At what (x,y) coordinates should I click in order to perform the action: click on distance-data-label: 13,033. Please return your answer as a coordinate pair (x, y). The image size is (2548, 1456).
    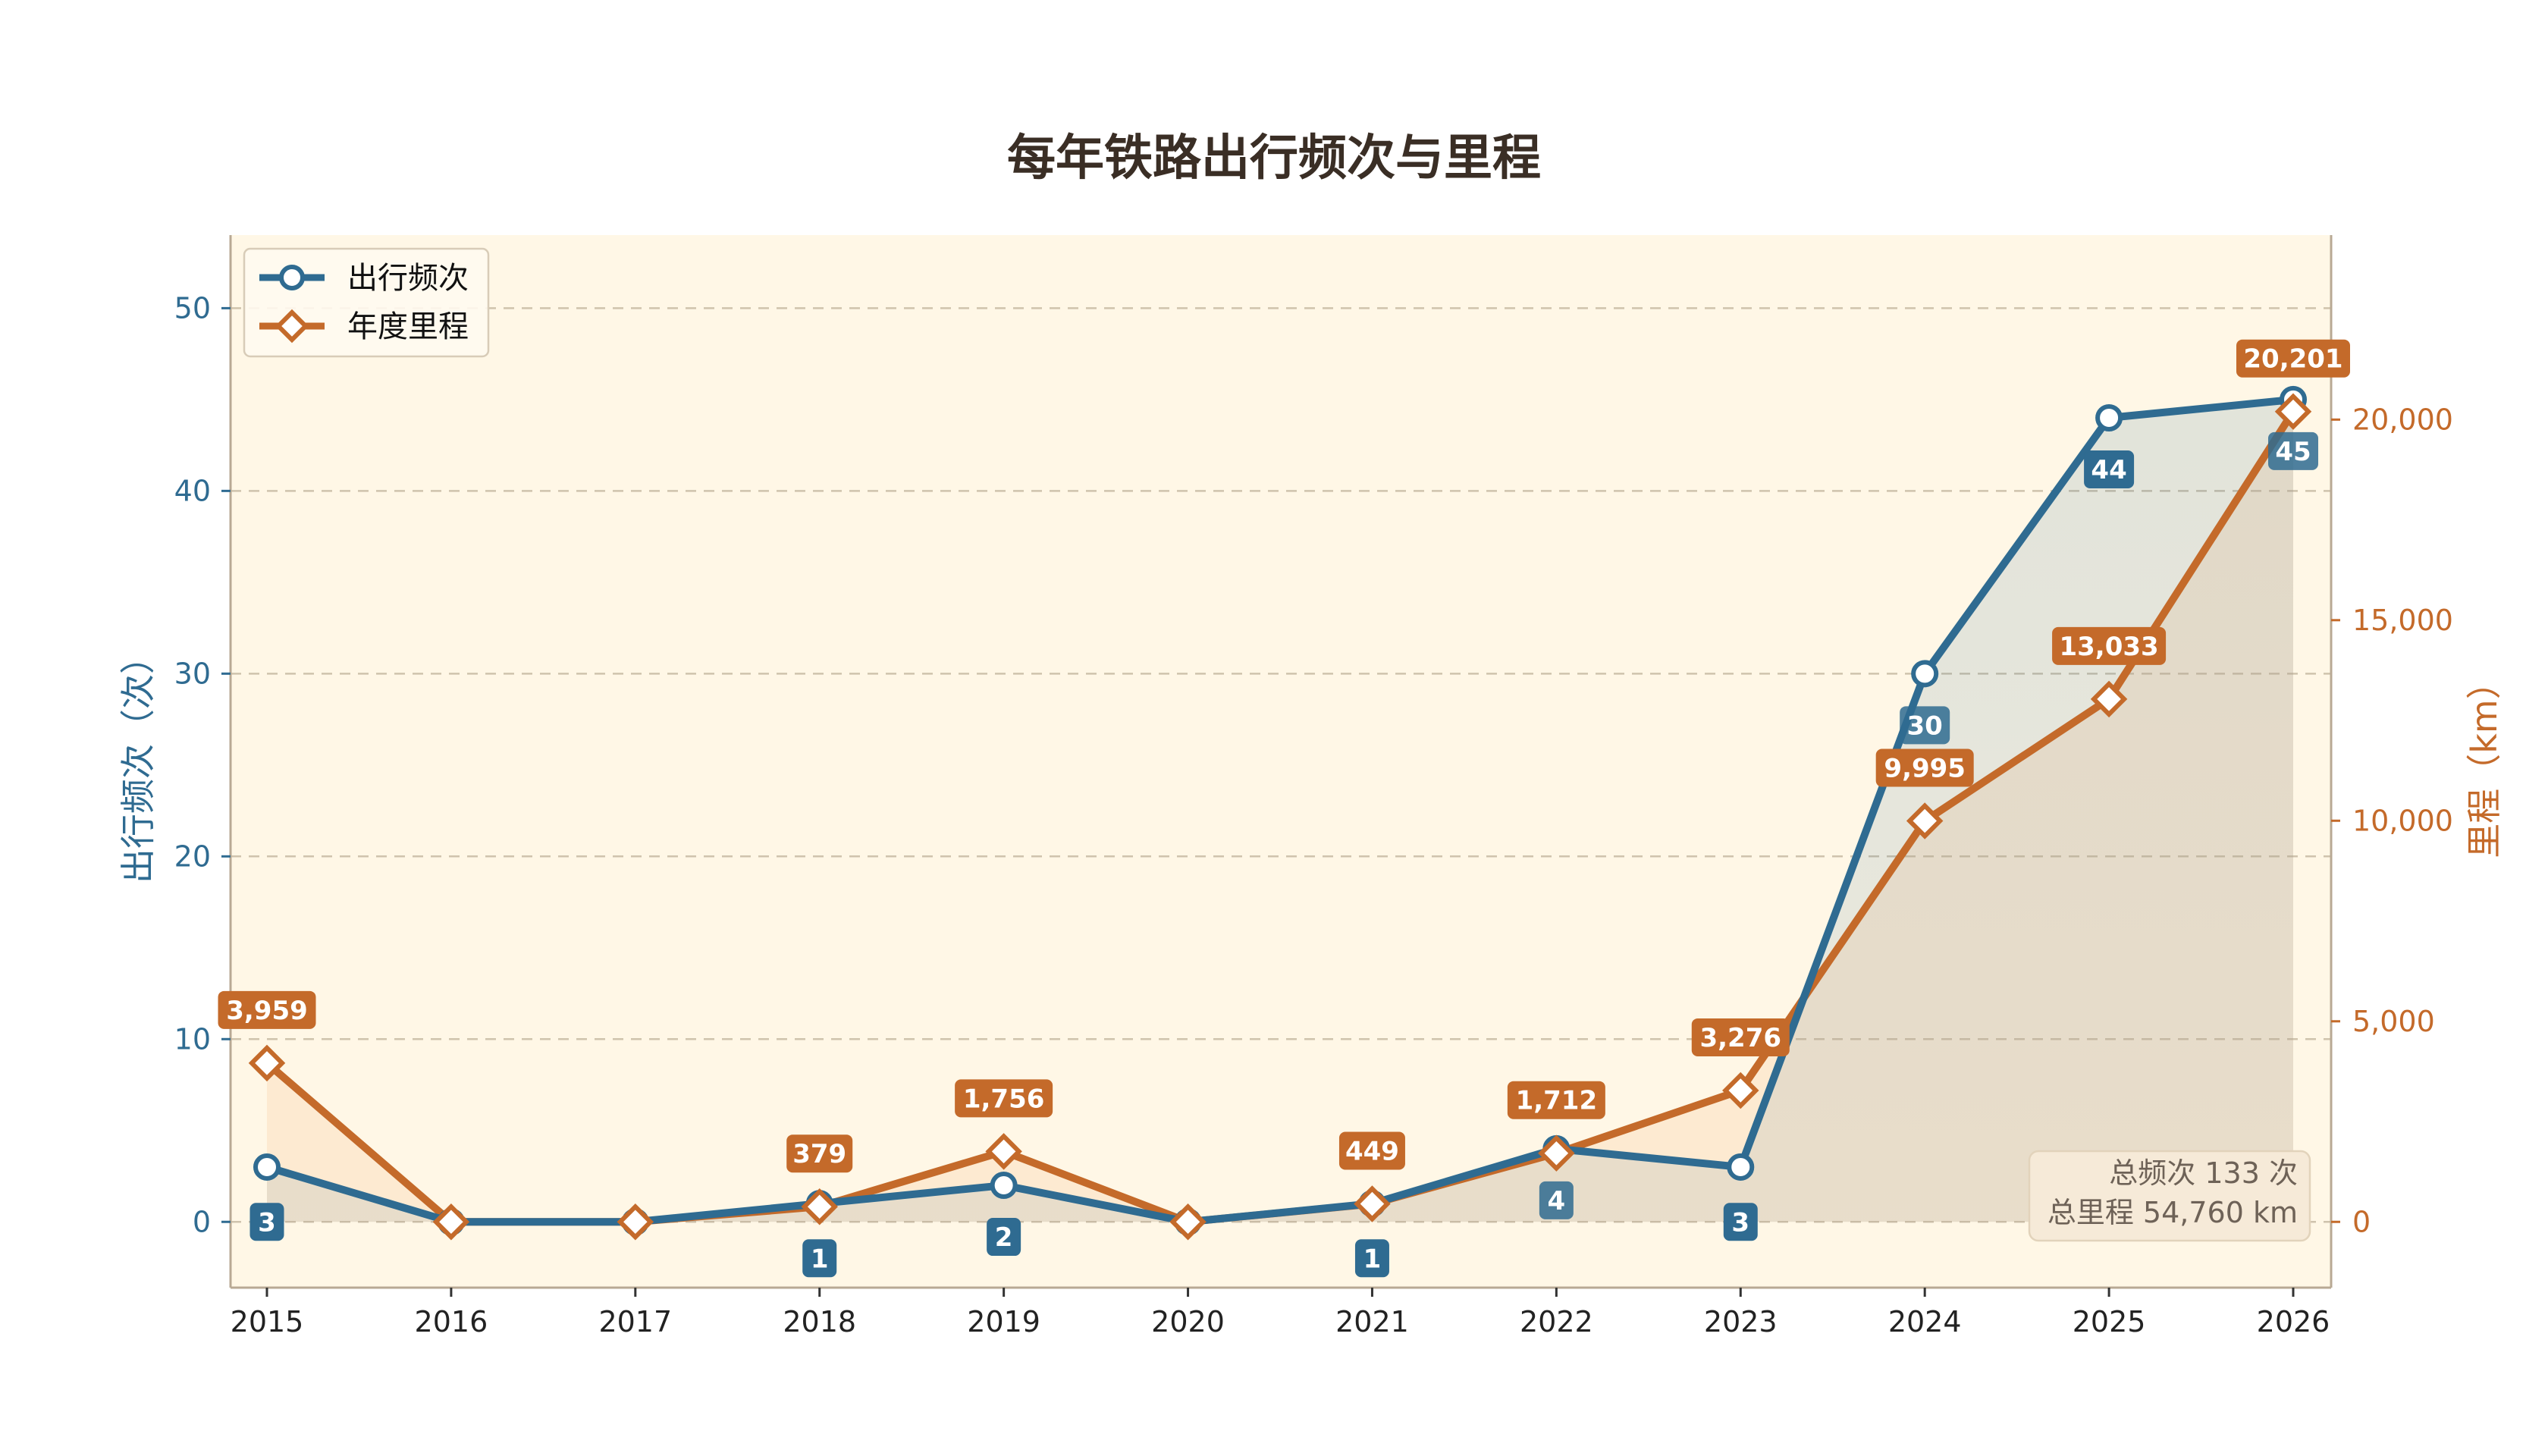
    Looking at the image, I should click on (2109, 645).